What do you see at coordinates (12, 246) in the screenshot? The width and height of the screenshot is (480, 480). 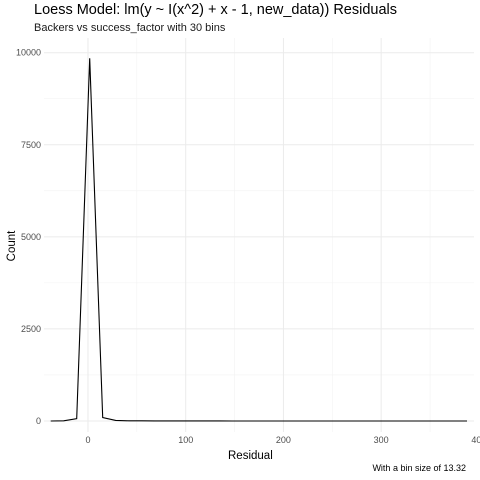 I see `y-axis-label: Count` at bounding box center [12, 246].